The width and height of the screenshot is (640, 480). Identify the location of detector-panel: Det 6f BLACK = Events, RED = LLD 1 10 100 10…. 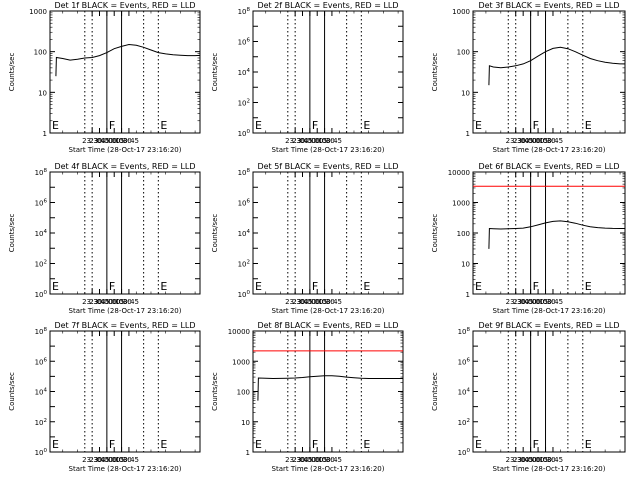
(528, 238).